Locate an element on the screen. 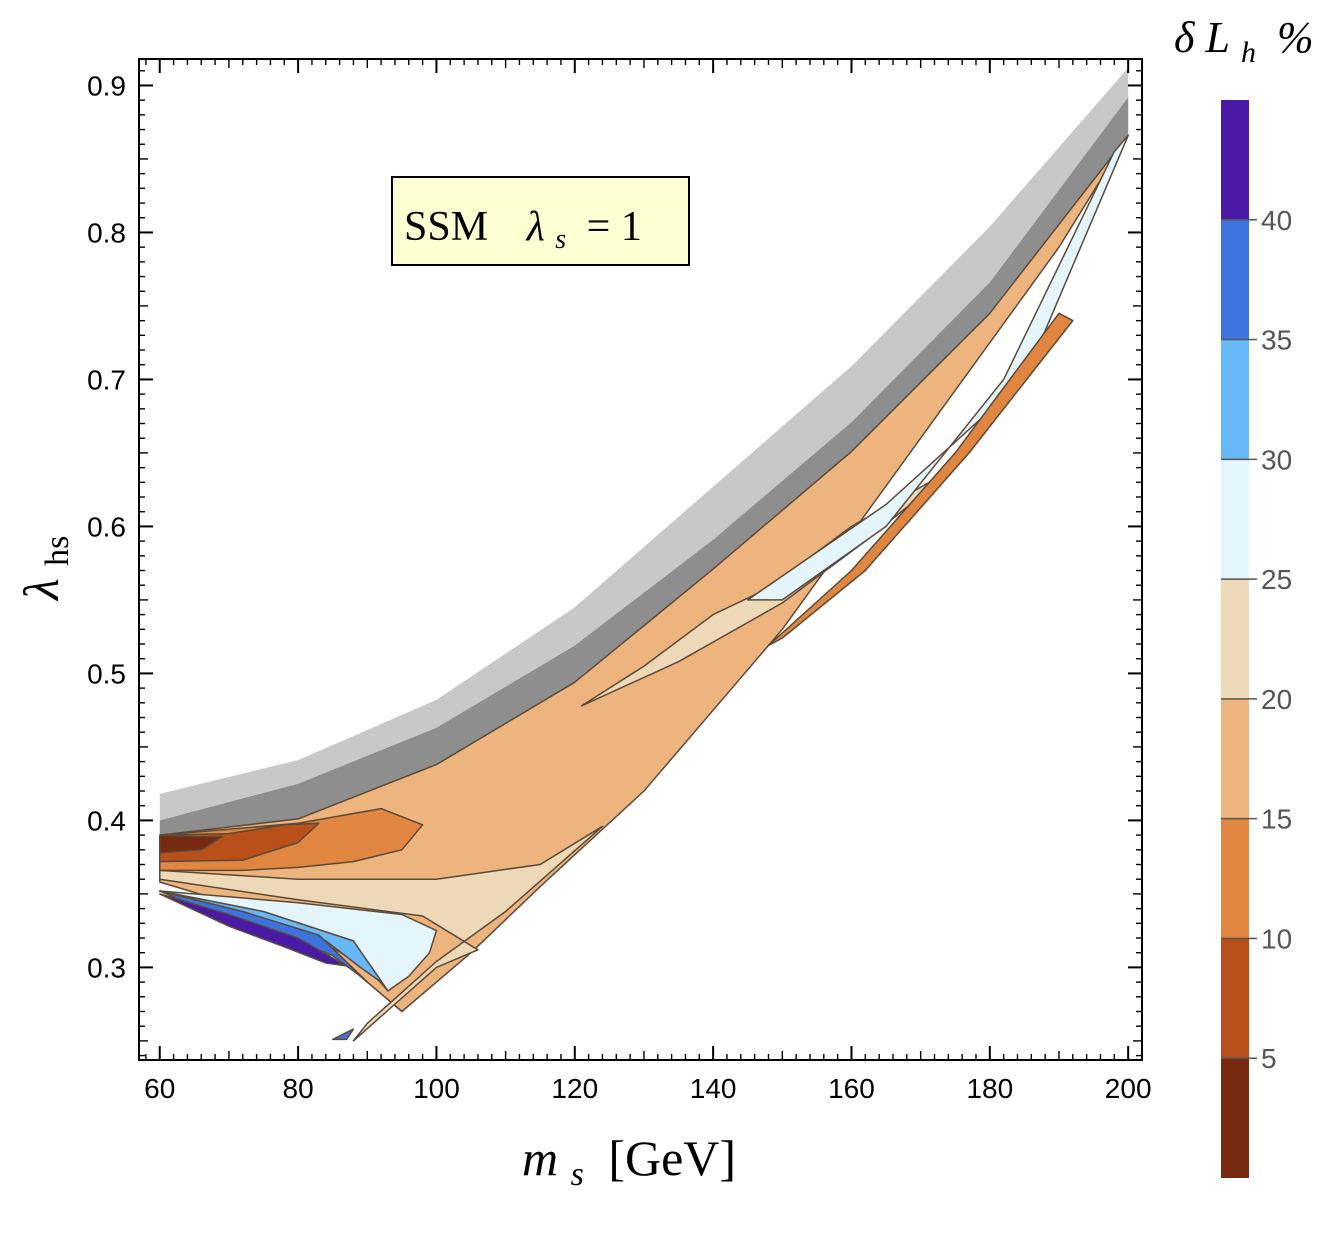 Image resolution: width=1344 pixels, height=1242 pixels. colorbar-tick-label: 20 is located at coordinates (1276, 699).